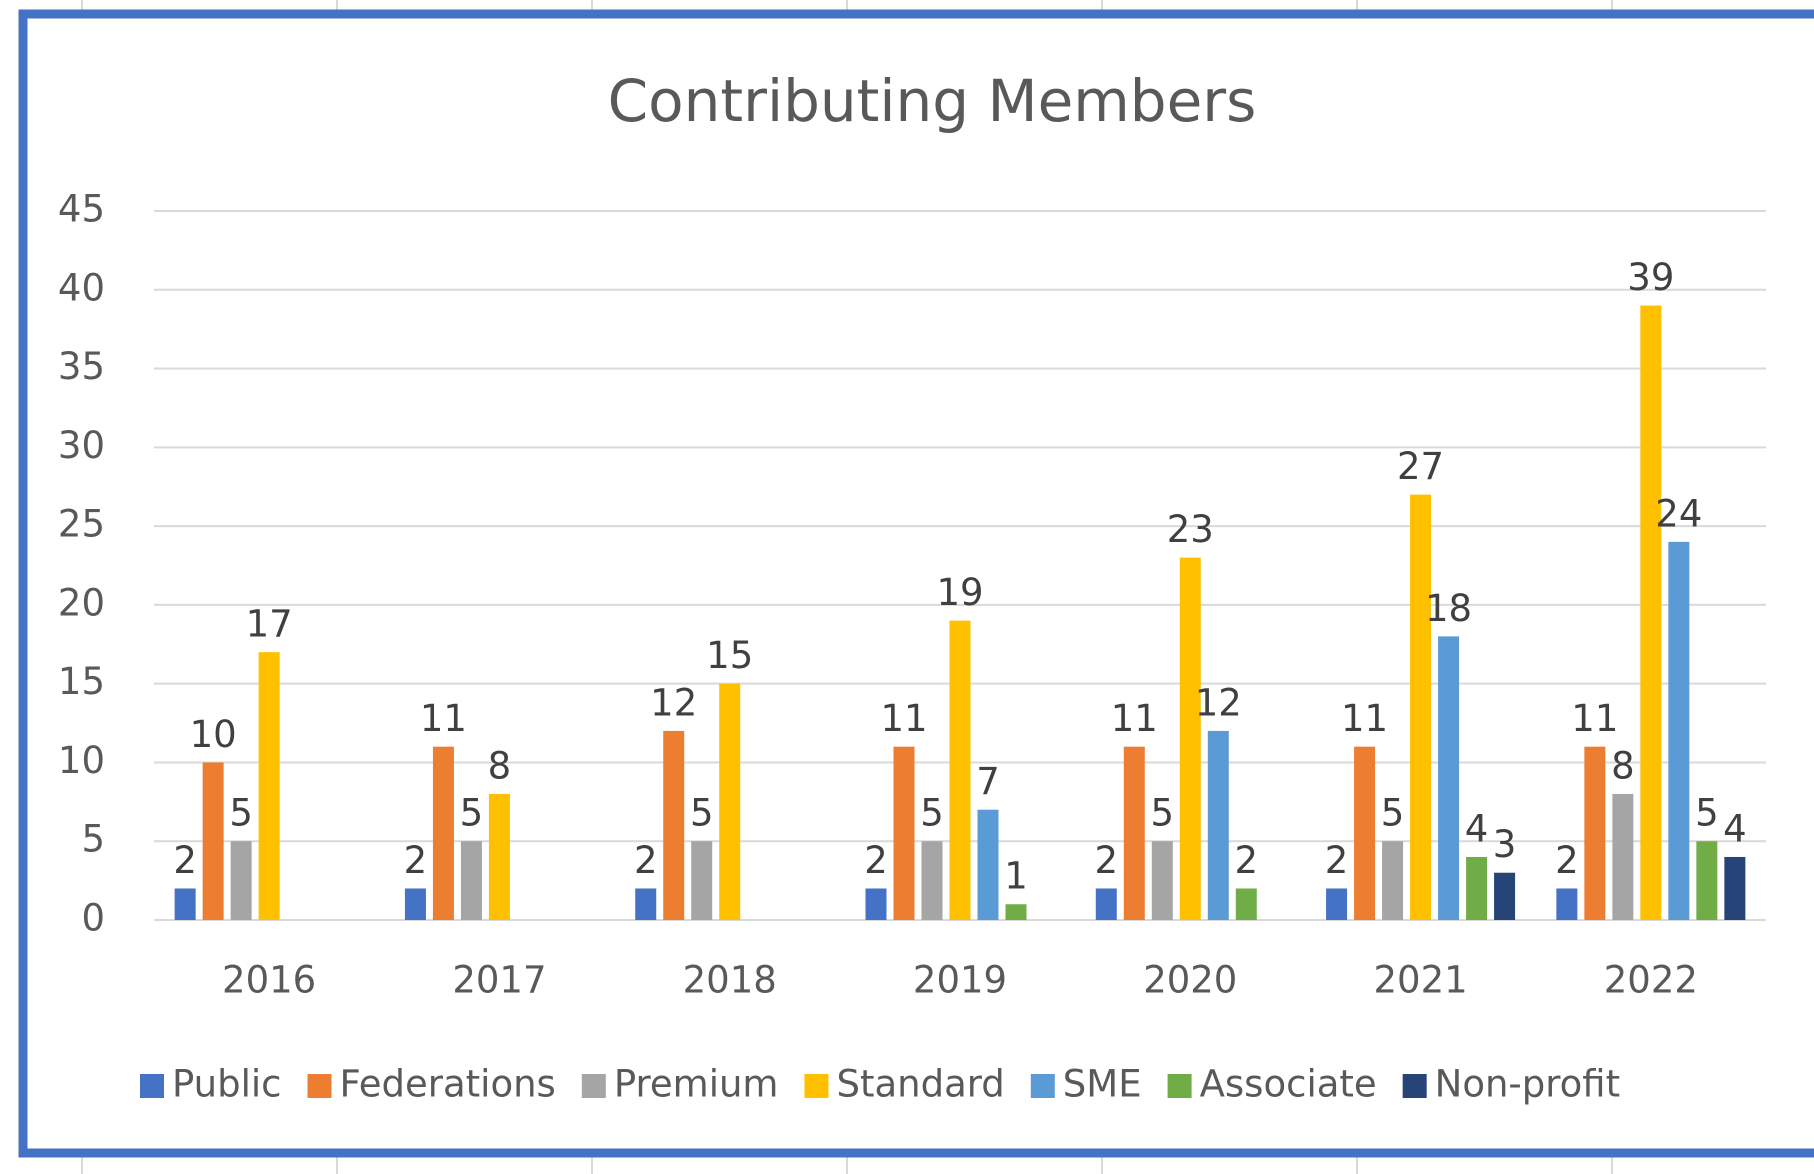  I want to click on chart-title: Contributing Members, so click(932, 101).